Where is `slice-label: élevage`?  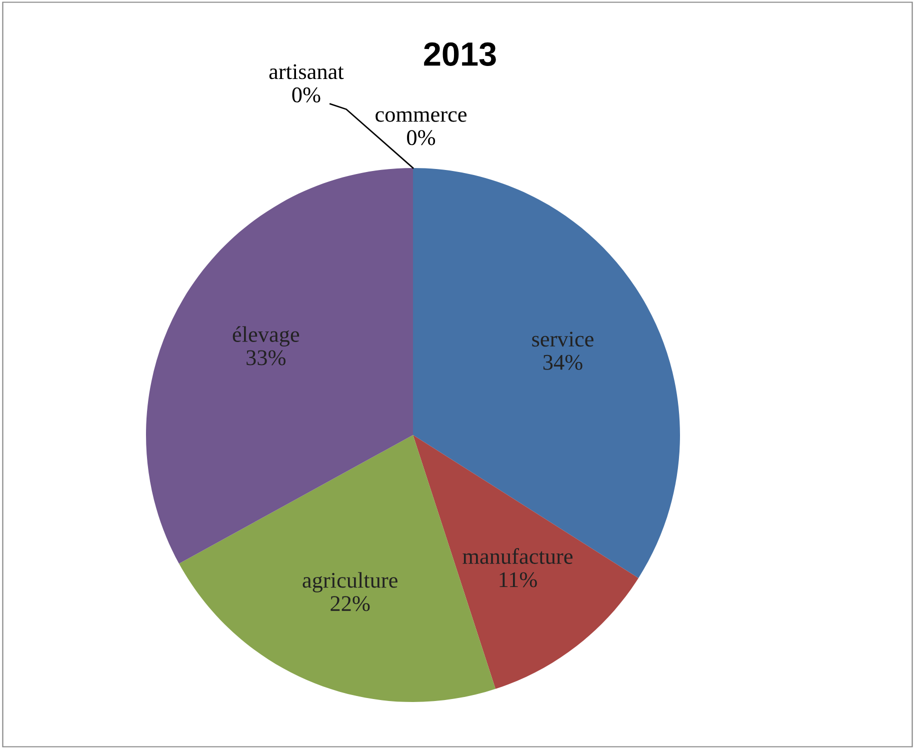
slice-label: élevage is located at coordinates (266, 336).